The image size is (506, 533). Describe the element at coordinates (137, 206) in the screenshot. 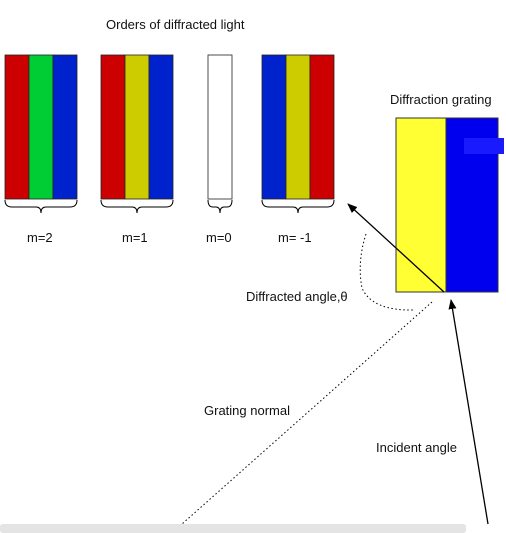

I see `order-m1-brace` at that location.